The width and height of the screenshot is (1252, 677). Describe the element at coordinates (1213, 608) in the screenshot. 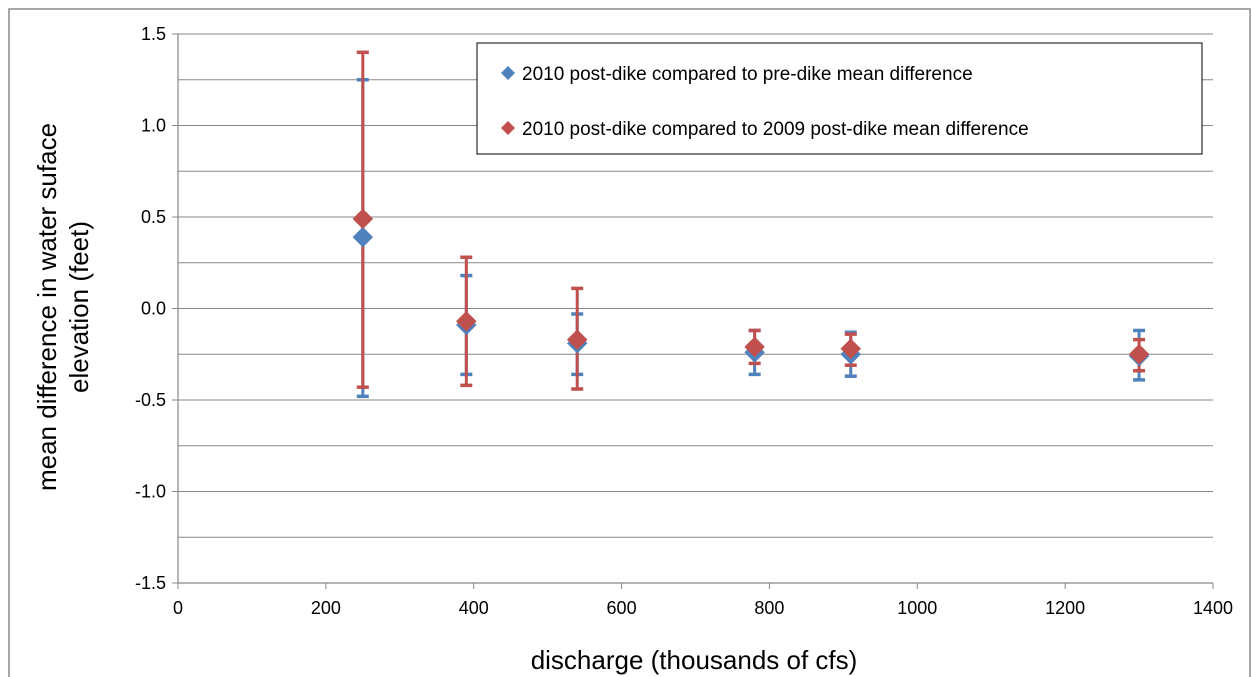

I see `x-tick-label: 1400` at that location.